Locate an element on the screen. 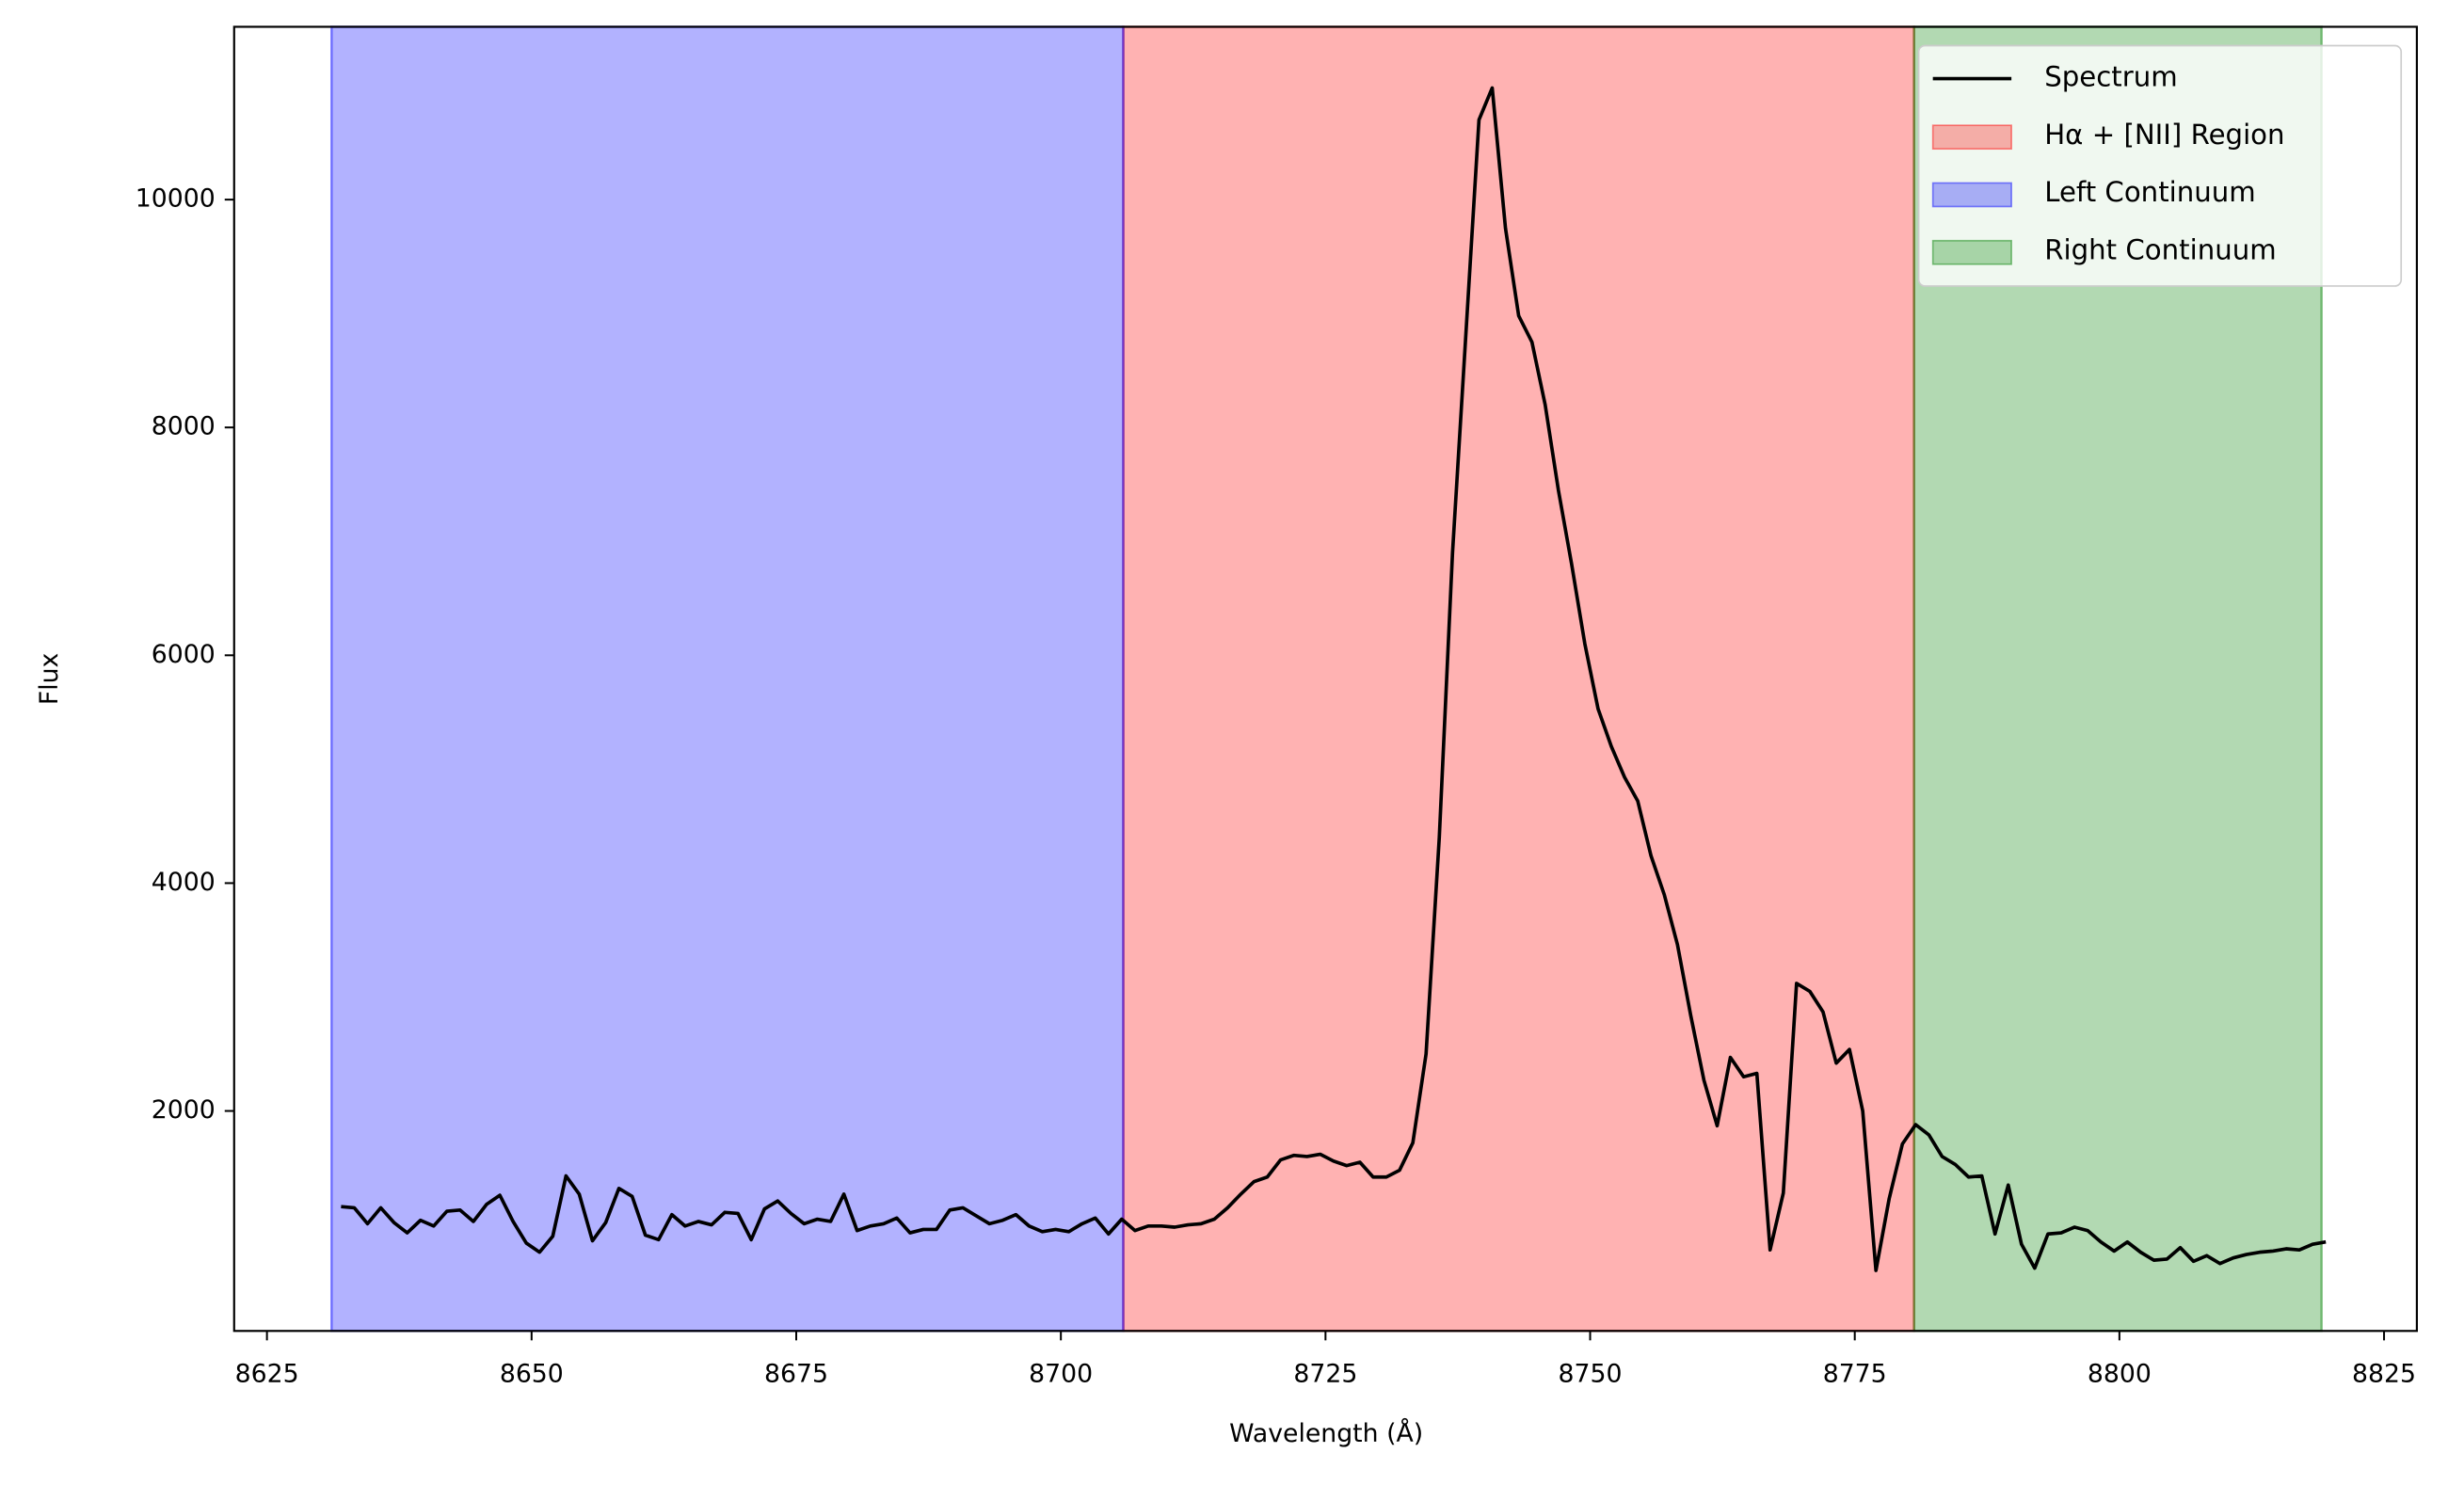 The width and height of the screenshot is (2464, 1485). legend-label: Spectrum is located at coordinates (2111, 77).